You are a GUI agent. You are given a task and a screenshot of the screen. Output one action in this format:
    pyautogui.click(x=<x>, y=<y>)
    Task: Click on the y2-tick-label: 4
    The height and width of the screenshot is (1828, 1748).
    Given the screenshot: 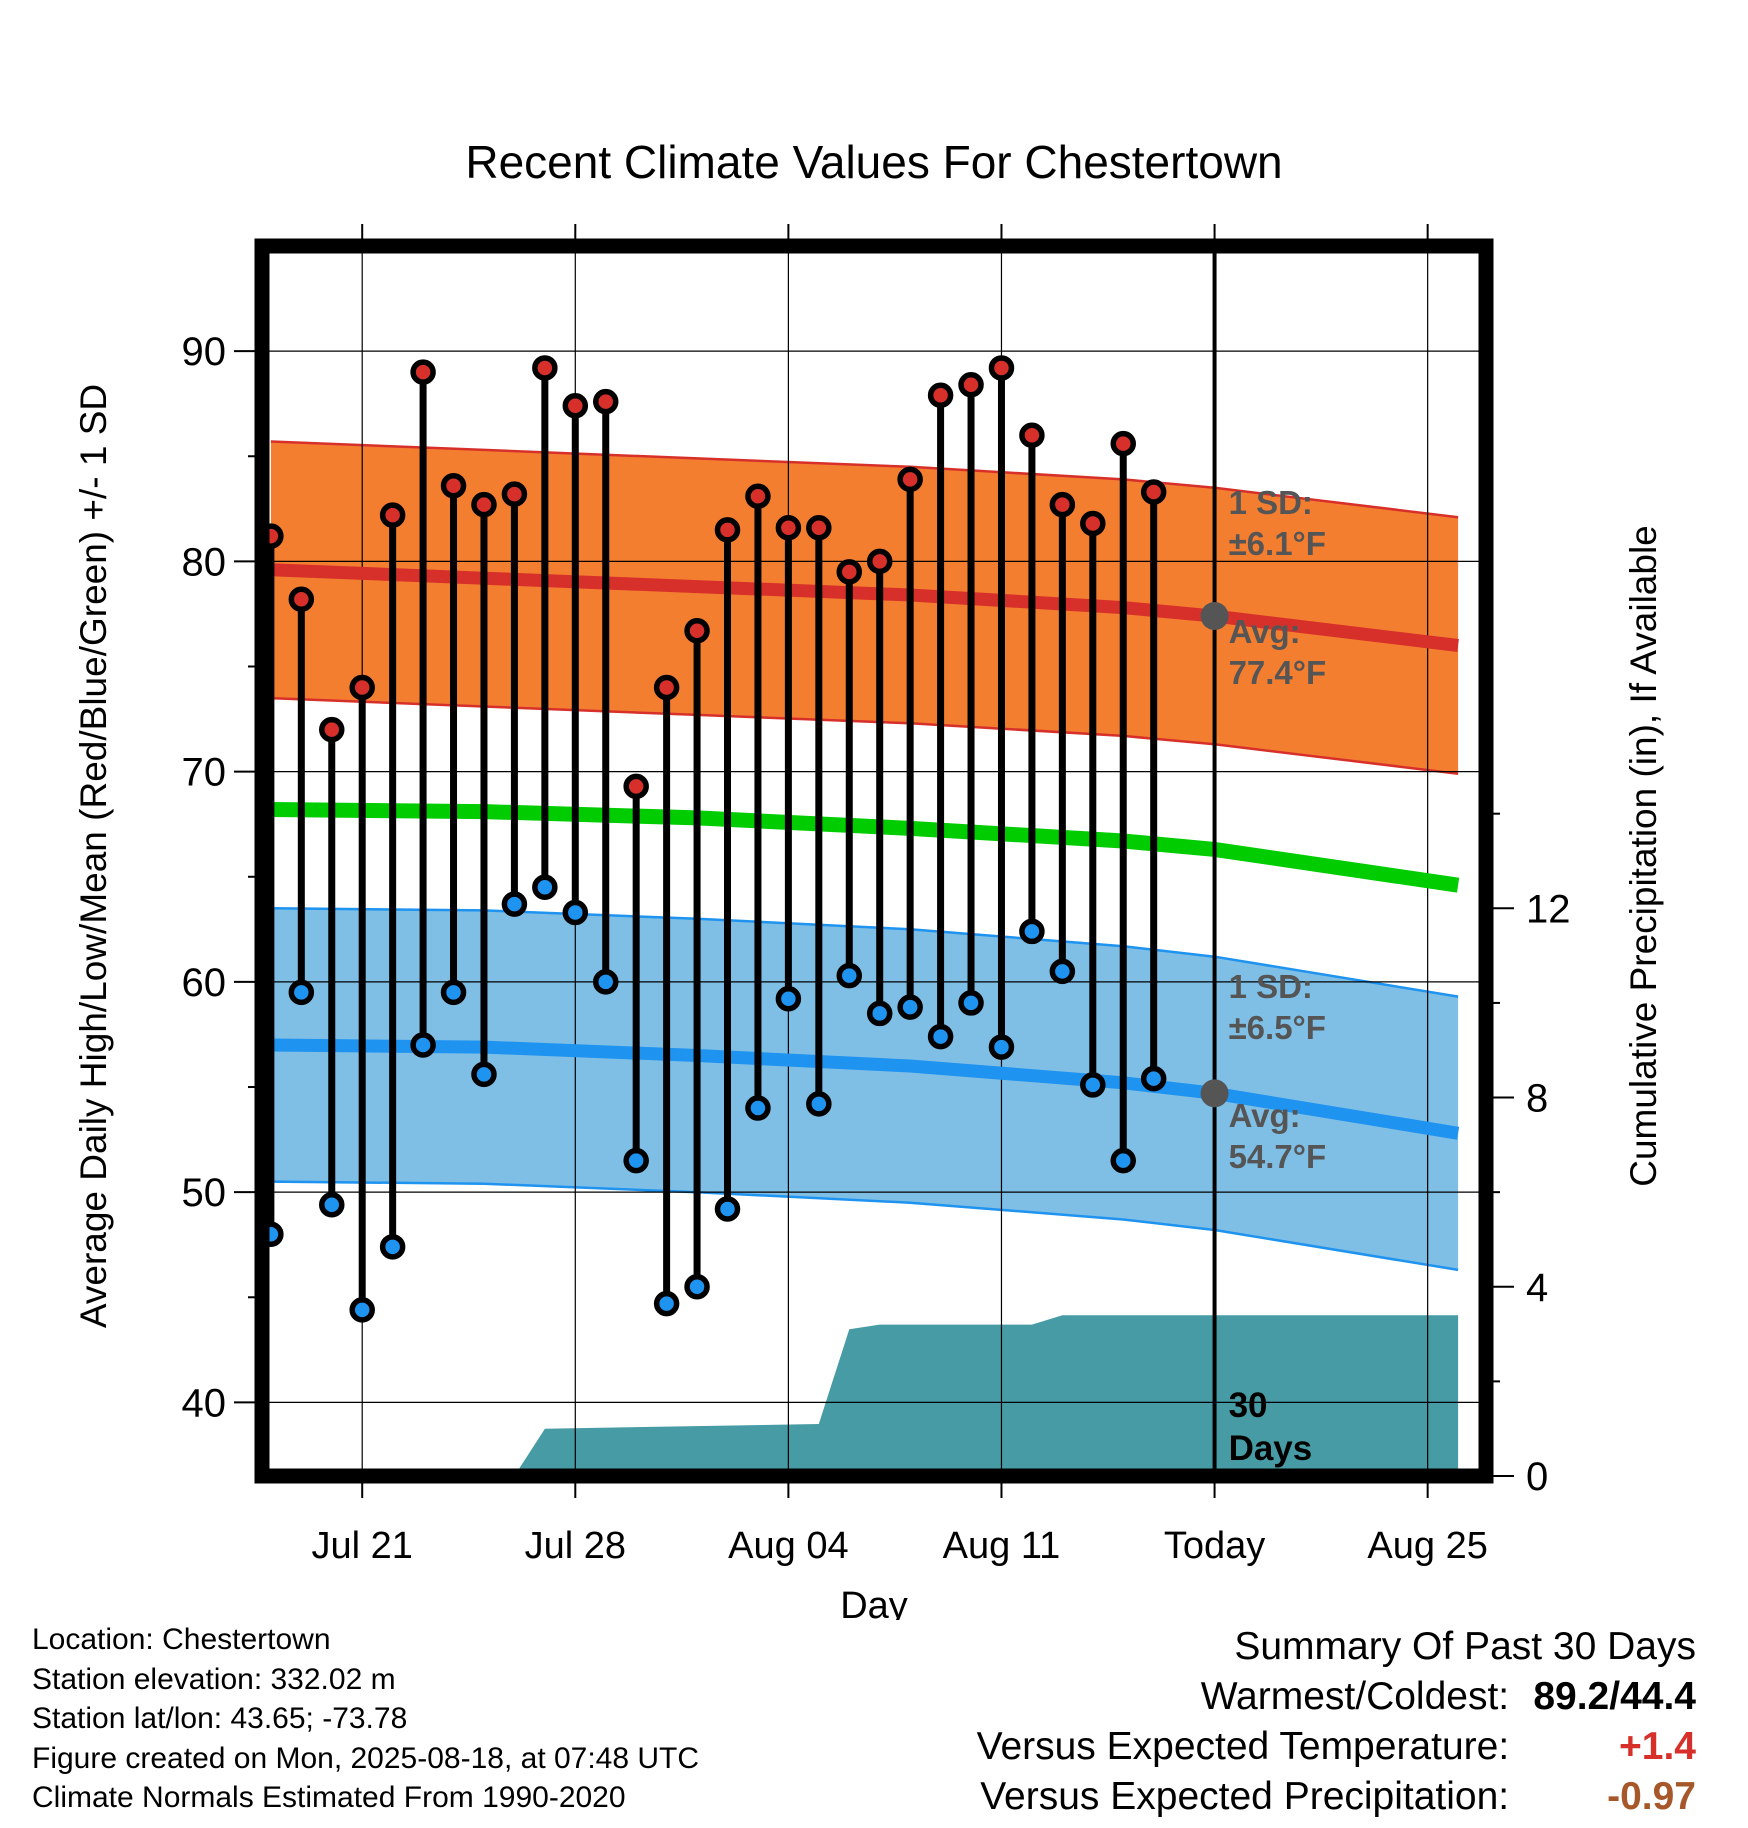 What is the action you would take?
    pyautogui.click(x=1537, y=1288)
    